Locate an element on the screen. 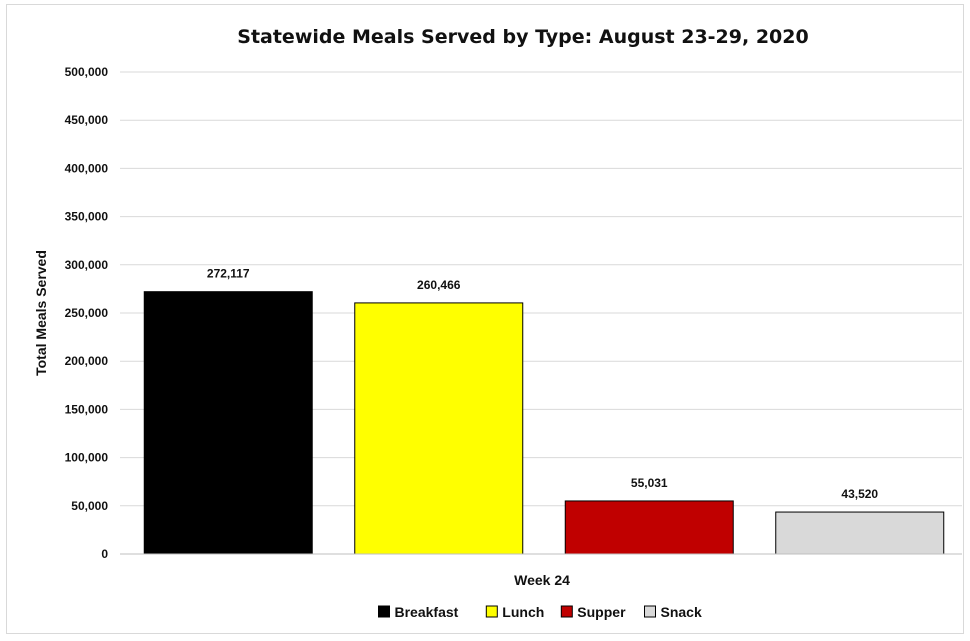  bar-lunch is located at coordinates (439, 428).